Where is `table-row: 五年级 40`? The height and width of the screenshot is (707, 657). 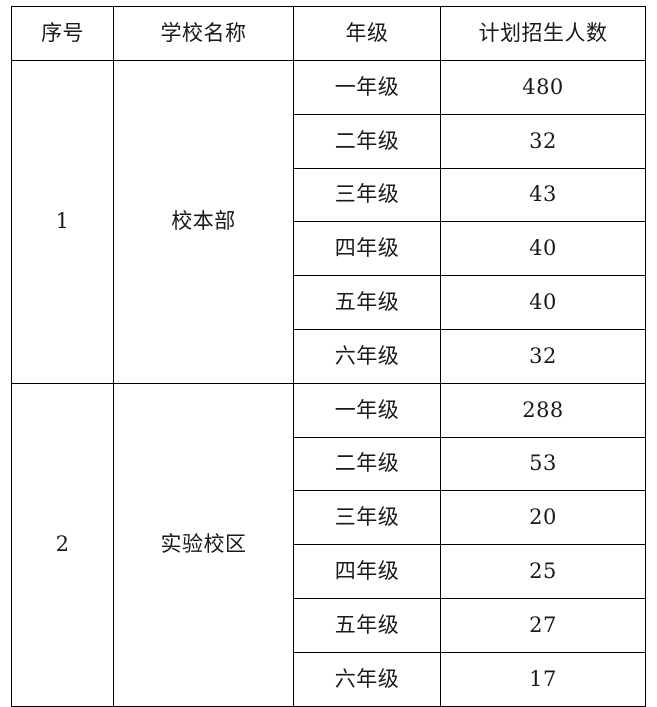
table-row: 五年级 40 is located at coordinates (329, 302).